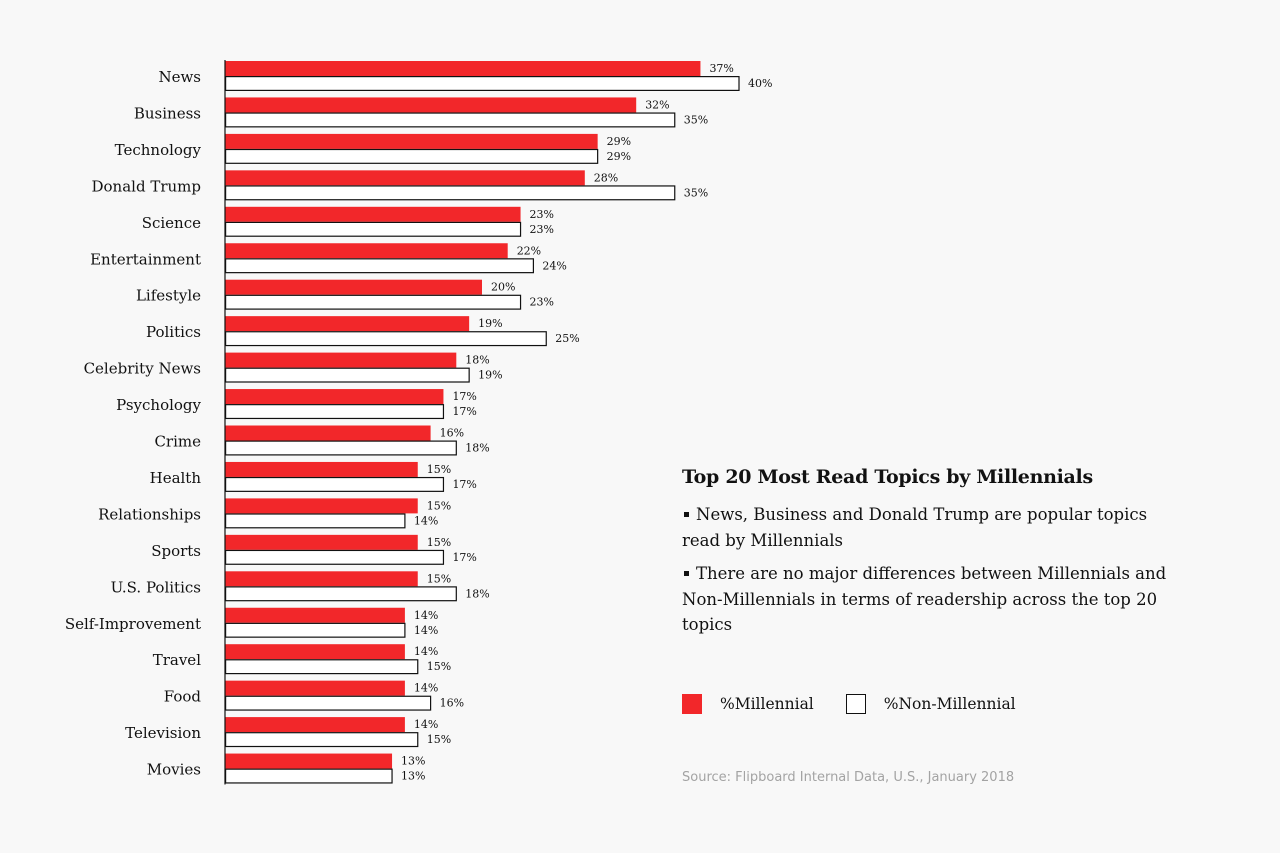  I want to click on bar-non-millennial-sports, so click(335, 557).